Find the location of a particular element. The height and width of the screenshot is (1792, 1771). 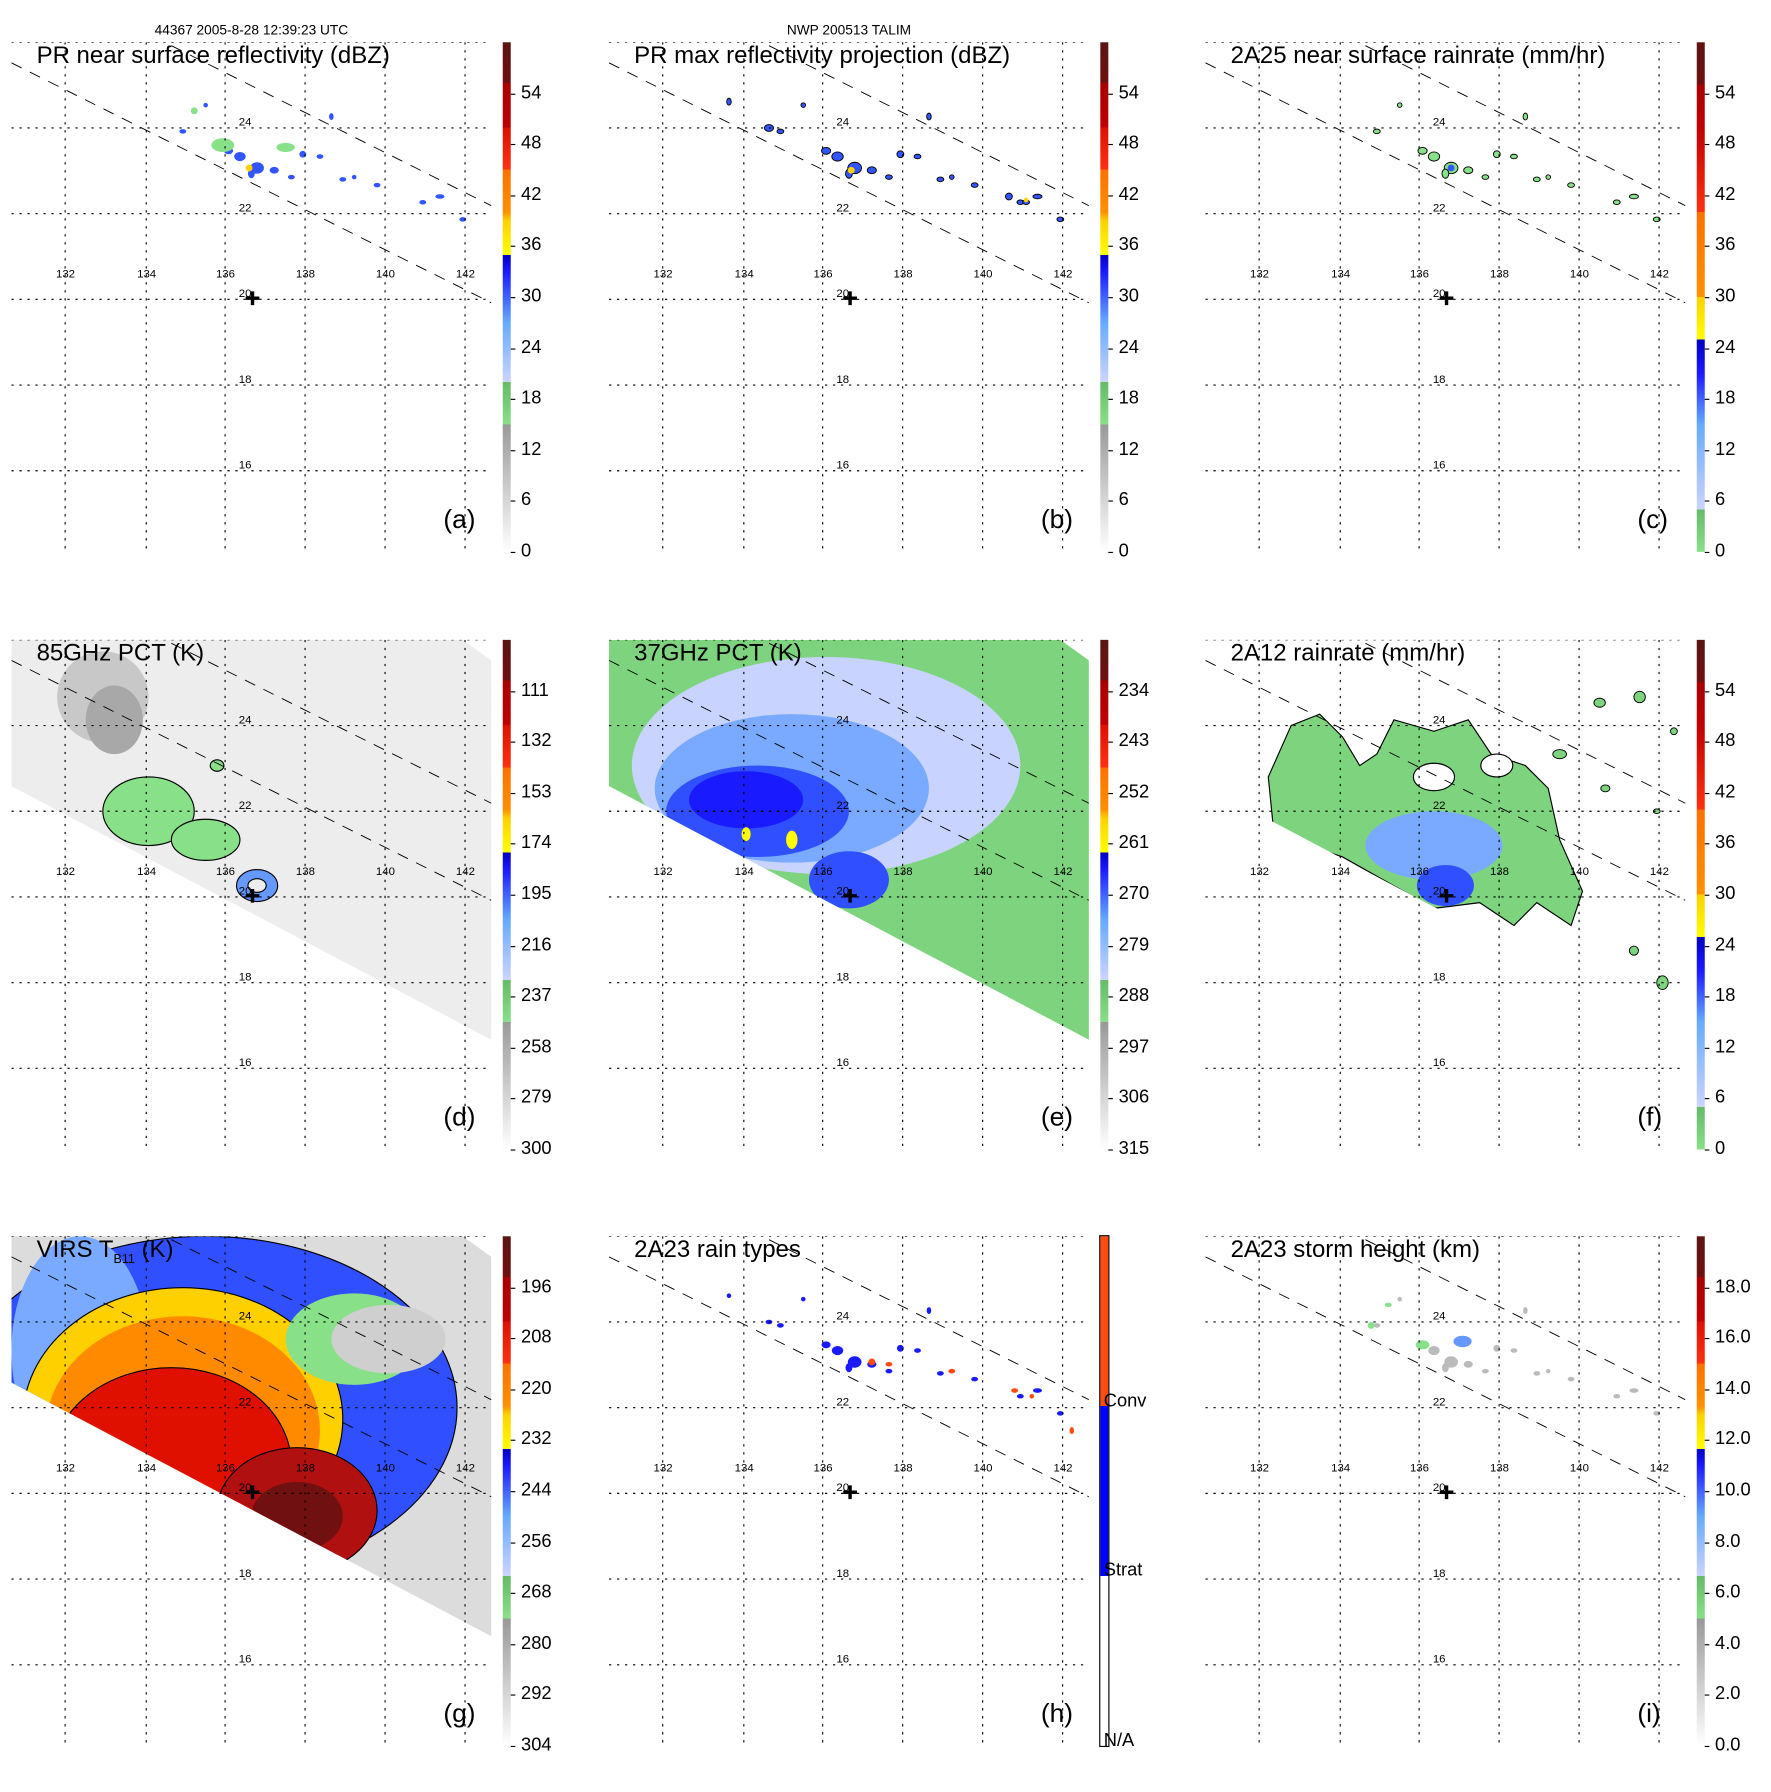

colorbar-label: 30 is located at coordinates (1725, 296).